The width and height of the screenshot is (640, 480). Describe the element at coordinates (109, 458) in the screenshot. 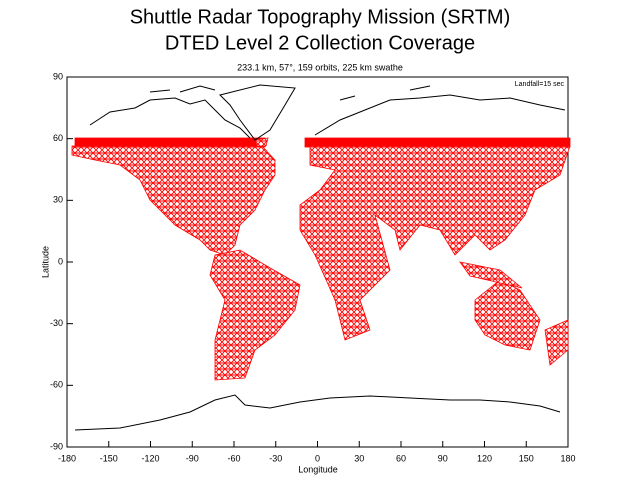

I see `x-tick-label: -150` at that location.